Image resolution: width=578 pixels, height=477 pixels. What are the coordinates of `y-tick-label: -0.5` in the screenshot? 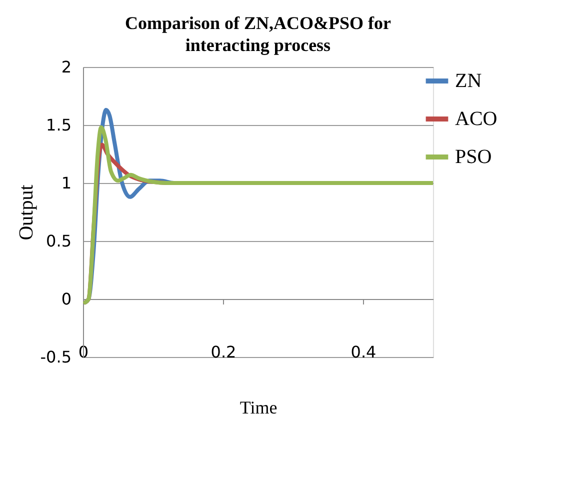 It's located at (56, 357).